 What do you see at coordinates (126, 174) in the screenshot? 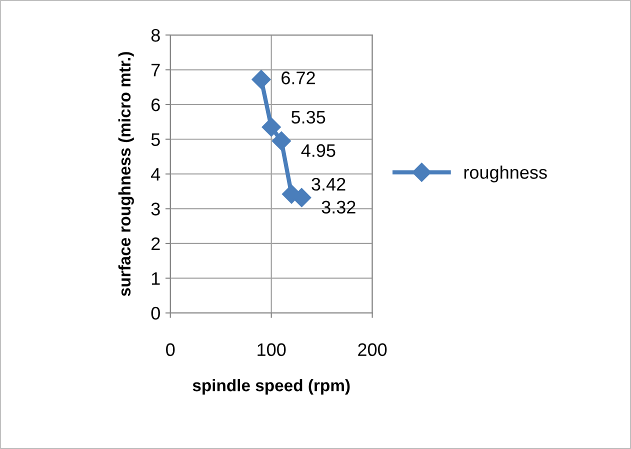
I see `y-axis-title: surface roughness (micro mtr.)` at bounding box center [126, 174].